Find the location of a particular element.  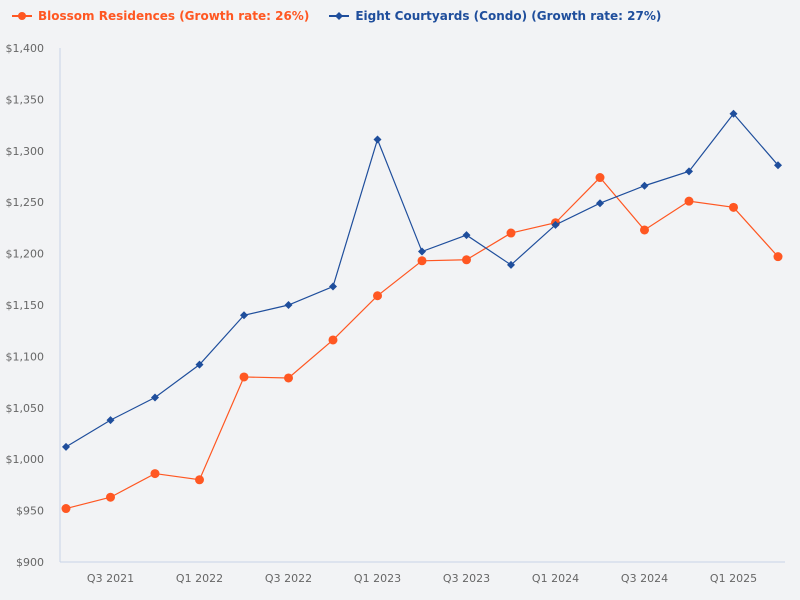

y-tick-label: $1,400 is located at coordinates (25, 48).